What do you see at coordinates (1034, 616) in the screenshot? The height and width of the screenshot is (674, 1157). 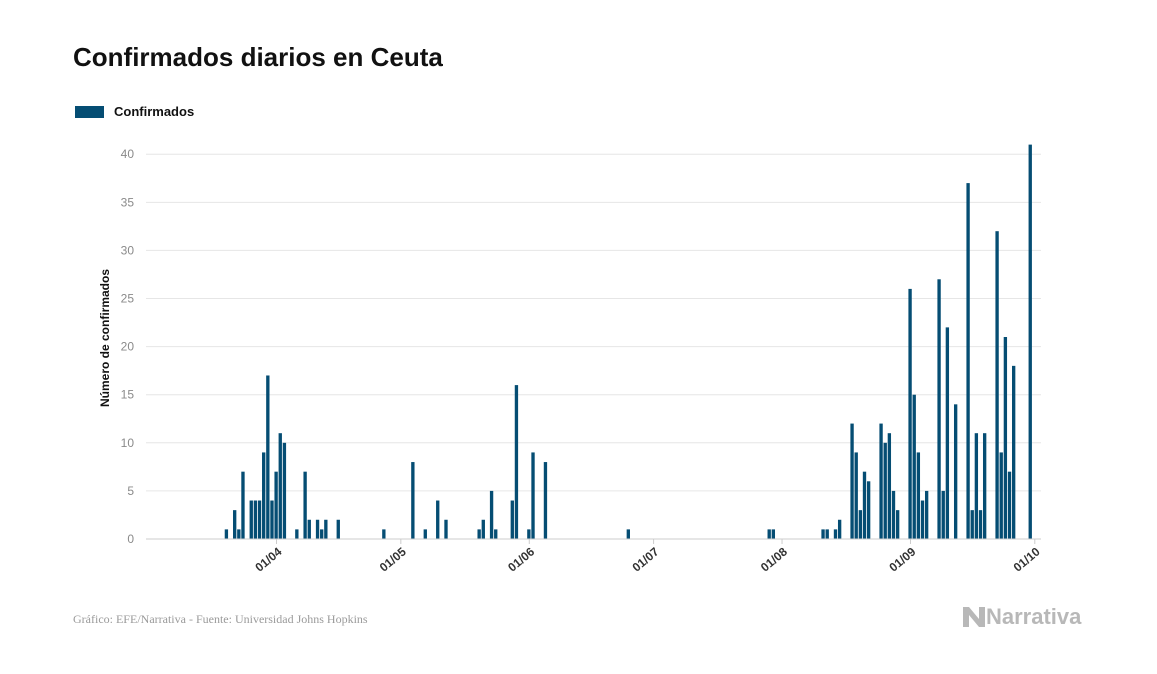 I see `brand-name: Narrativa` at bounding box center [1034, 616].